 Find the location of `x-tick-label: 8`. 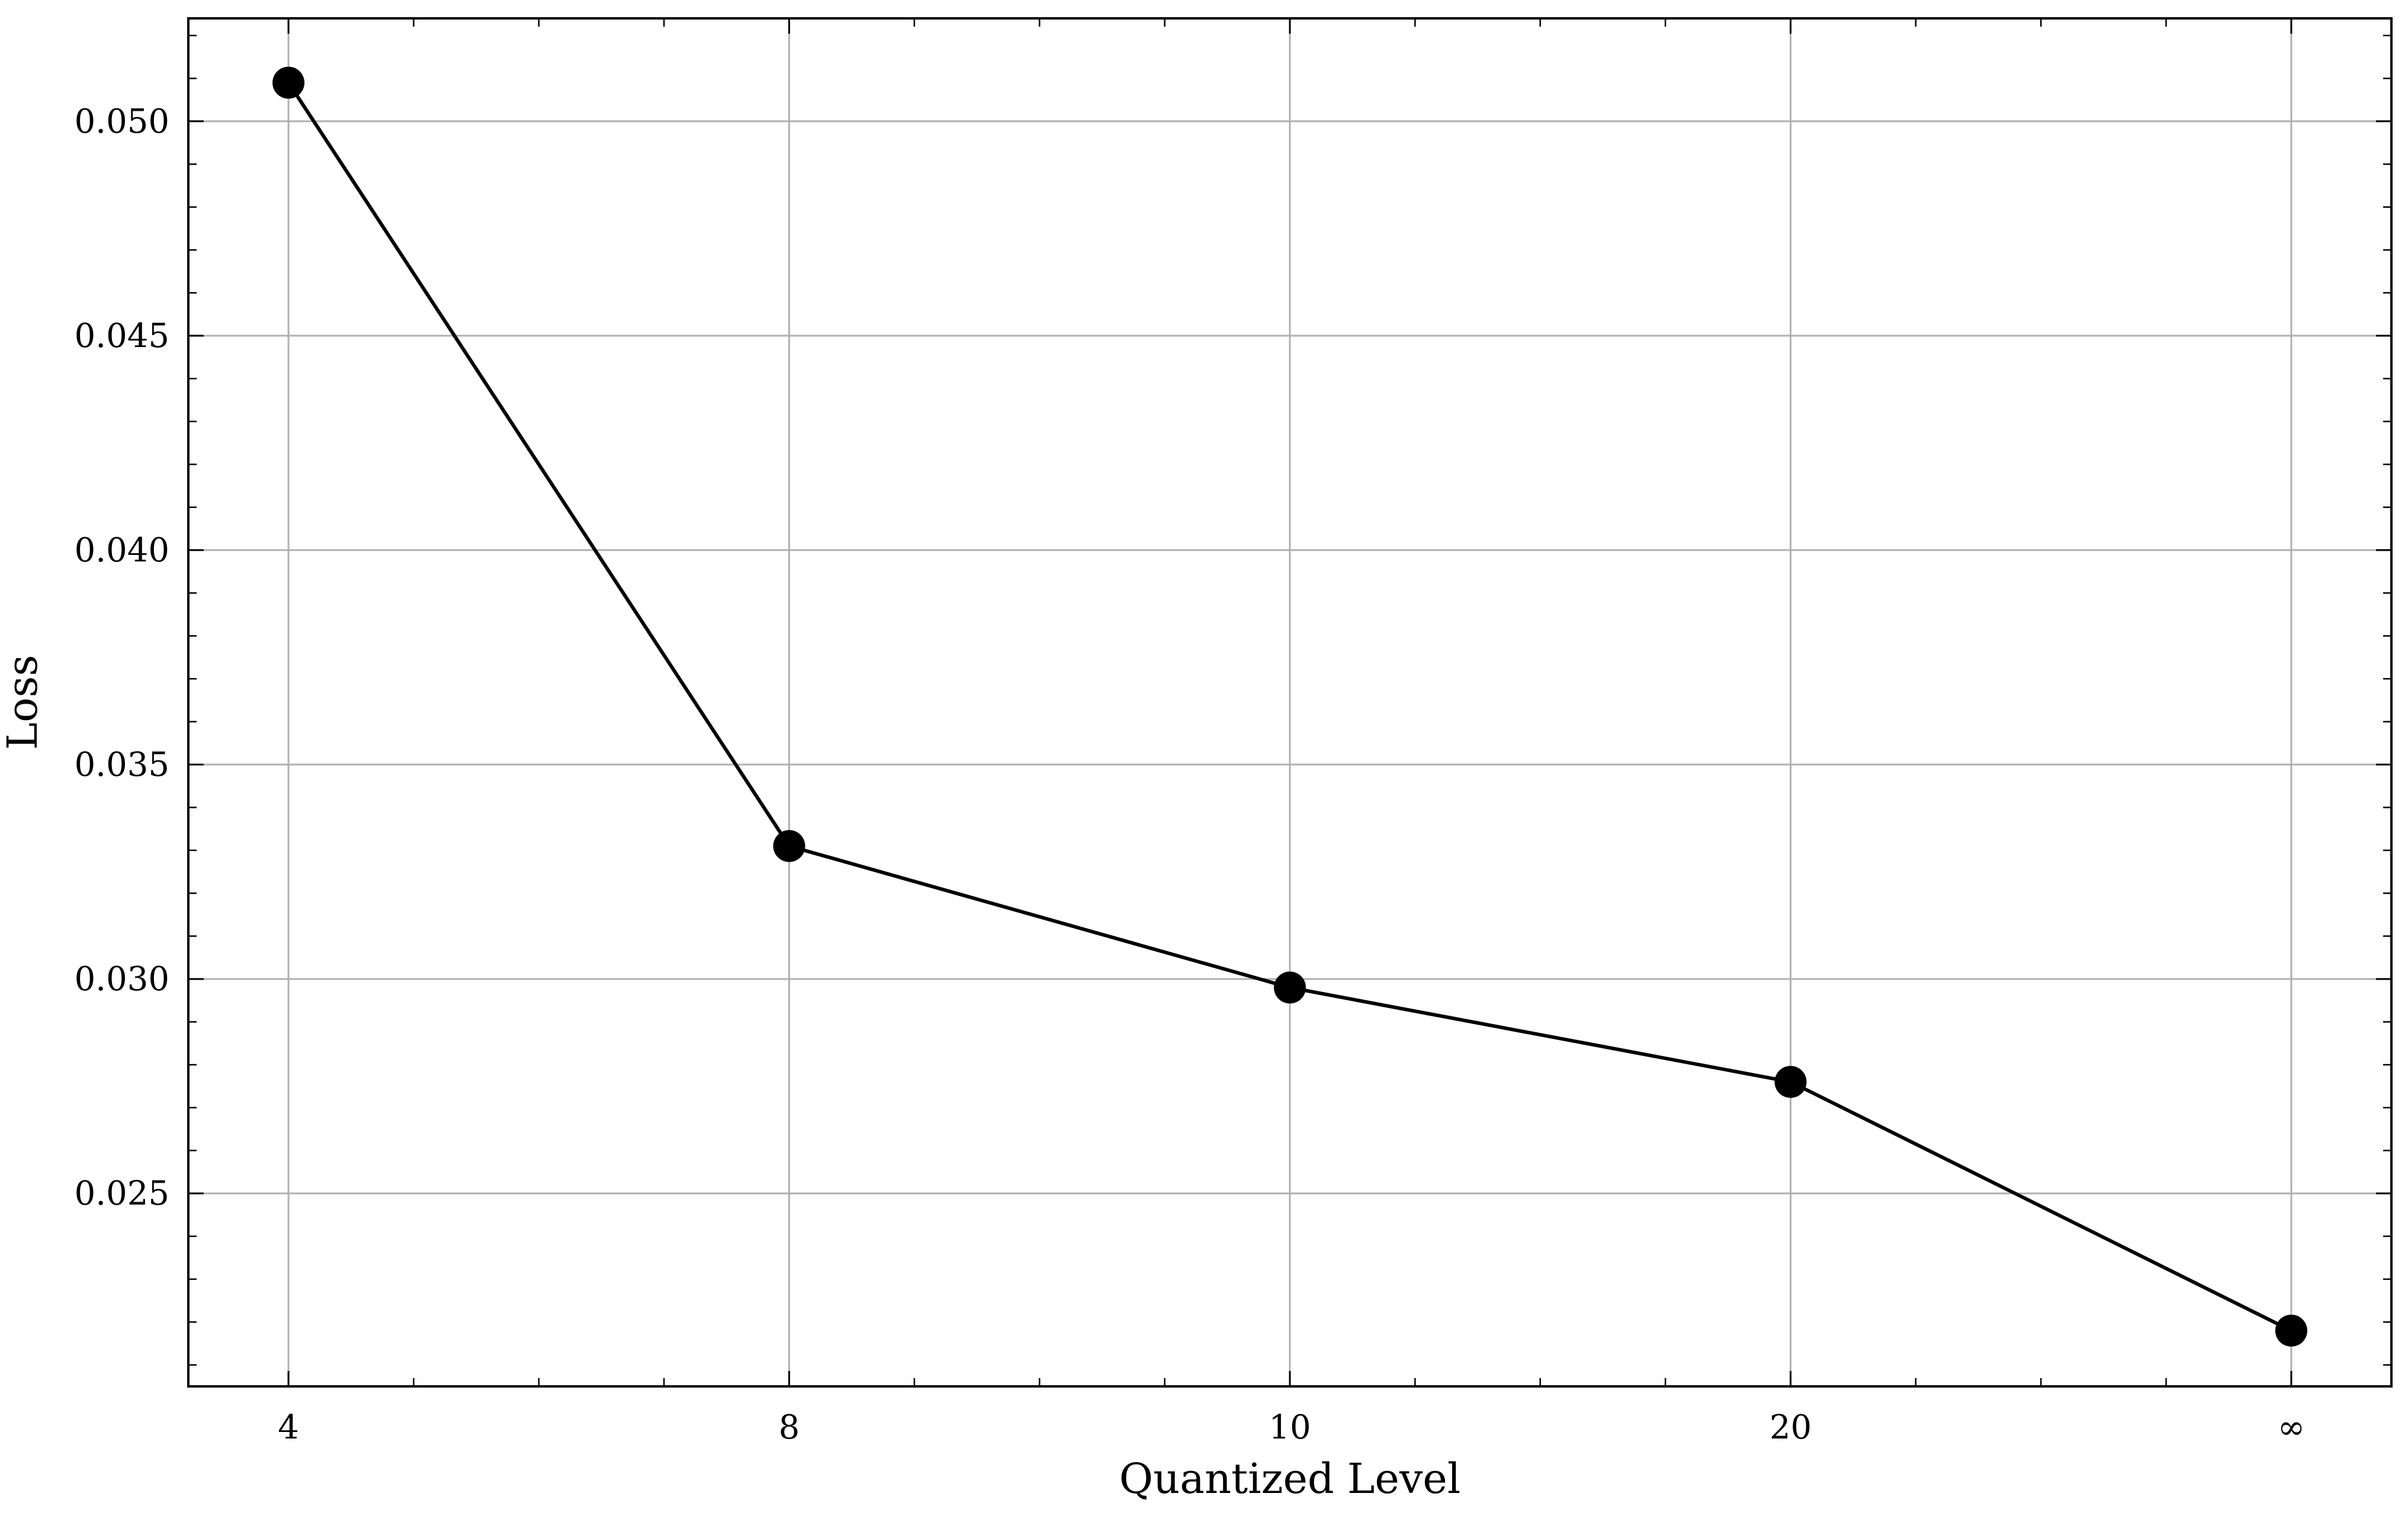

x-tick-label: 8 is located at coordinates (789, 1427).